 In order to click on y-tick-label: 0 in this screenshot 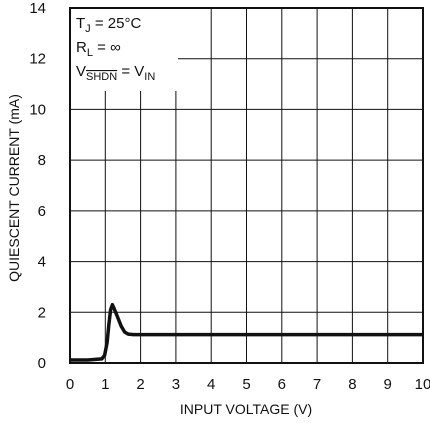, I will do `click(42, 363)`.